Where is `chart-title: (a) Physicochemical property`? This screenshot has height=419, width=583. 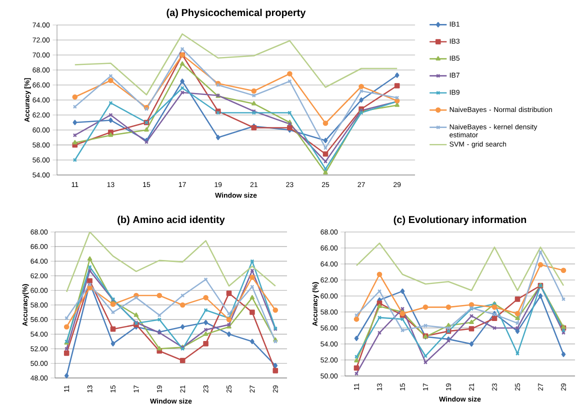 chart-title: (a) Physicochemical property is located at coordinates (236, 13).